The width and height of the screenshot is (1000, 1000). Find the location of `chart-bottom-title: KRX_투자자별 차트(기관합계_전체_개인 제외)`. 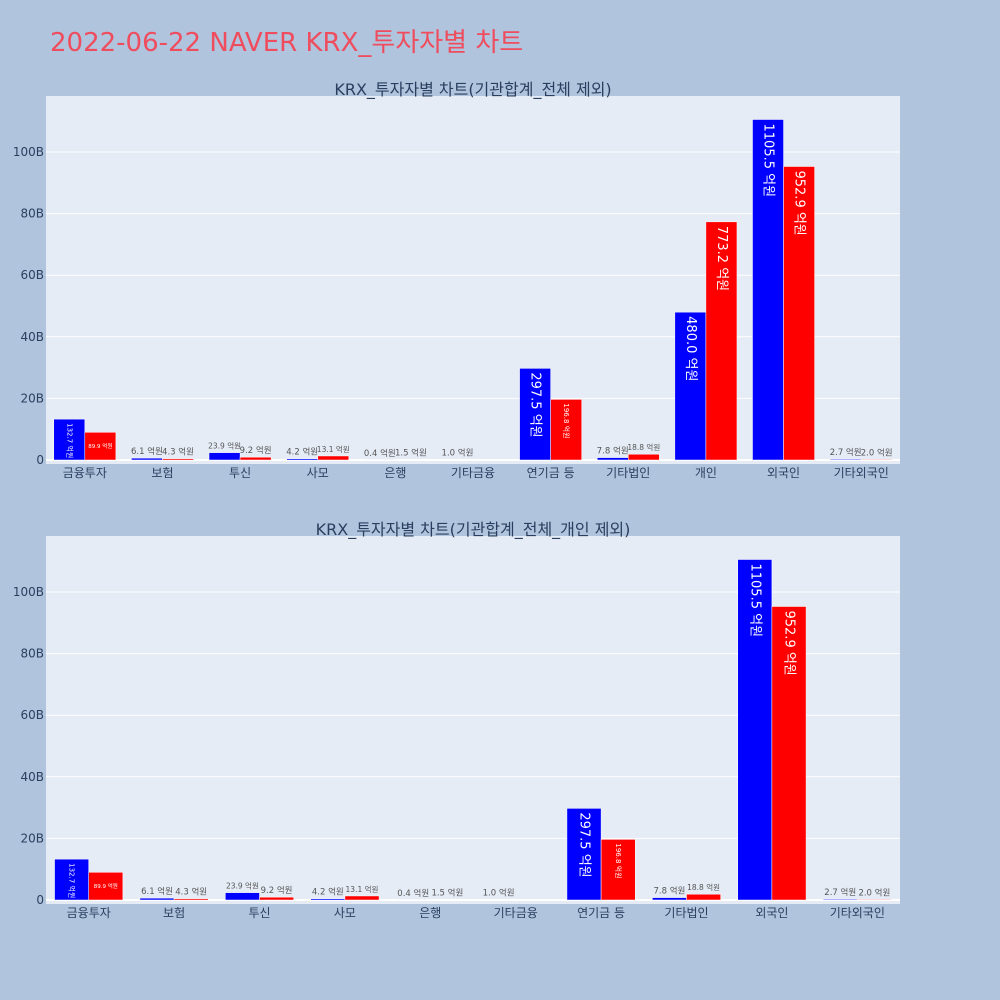

chart-bottom-title: KRX_투자자별 차트(기관합계_전체_개인 제외) is located at coordinates (473, 530).